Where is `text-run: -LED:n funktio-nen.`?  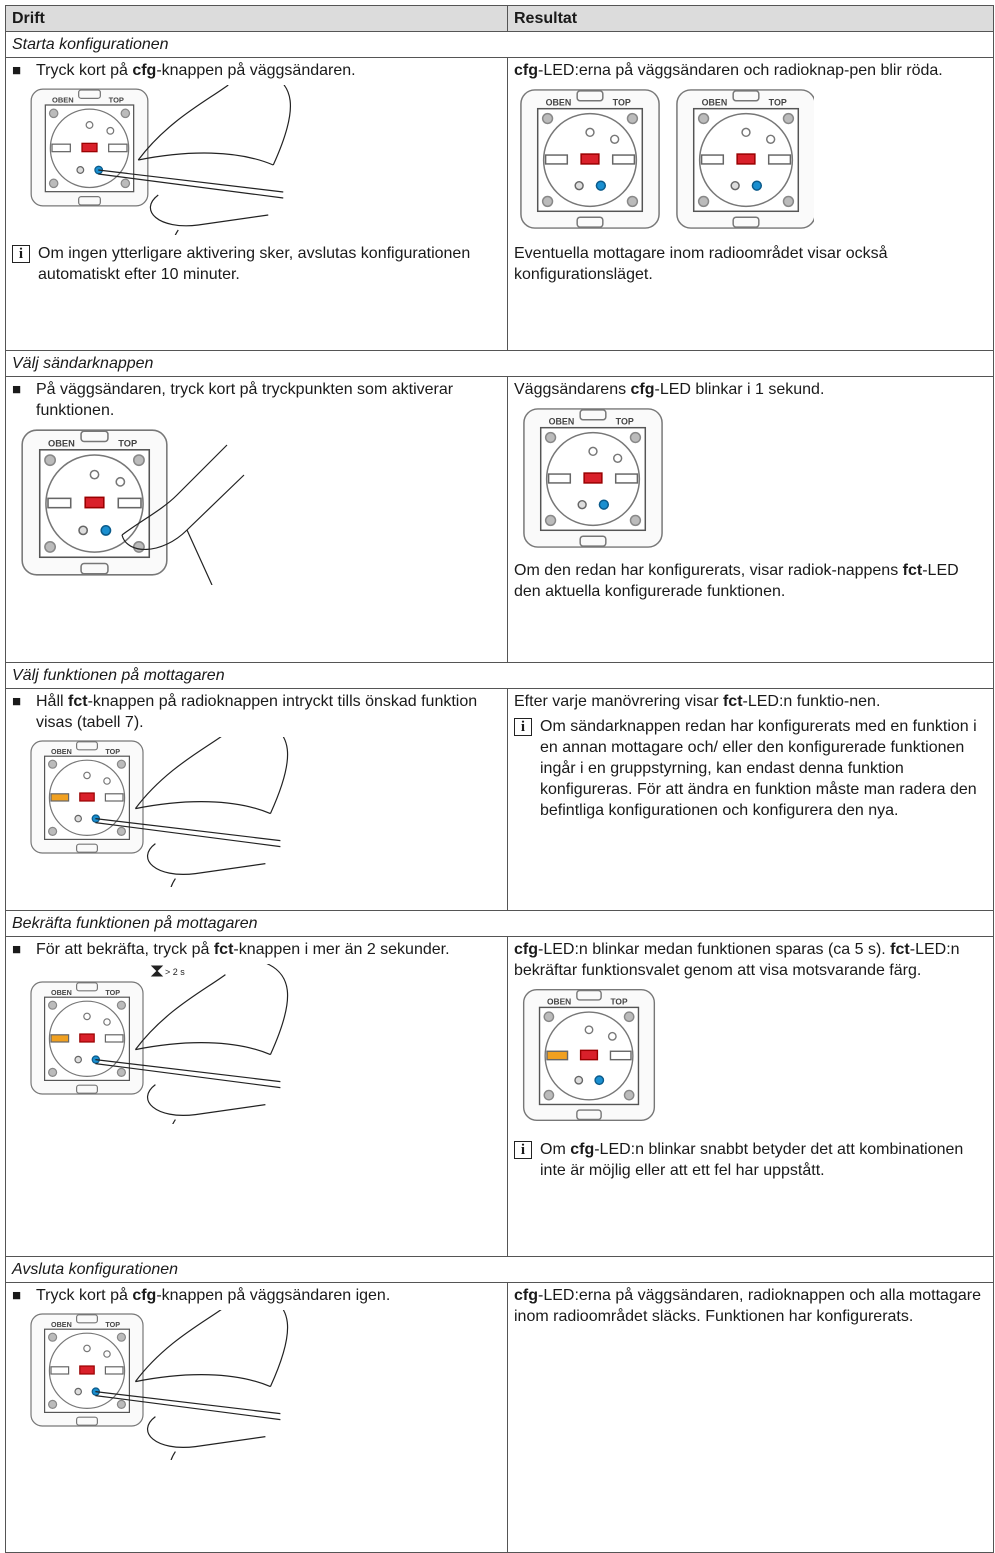
text-run: -LED:n funktio-nen. is located at coordinates (811, 701).